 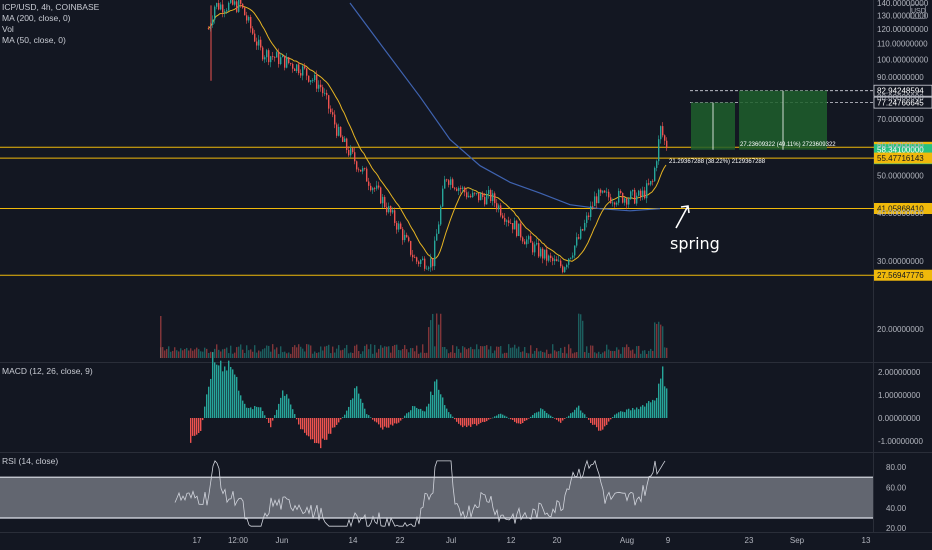 What do you see at coordinates (682, 217) in the screenshot?
I see `arrow-annotation` at bounding box center [682, 217].